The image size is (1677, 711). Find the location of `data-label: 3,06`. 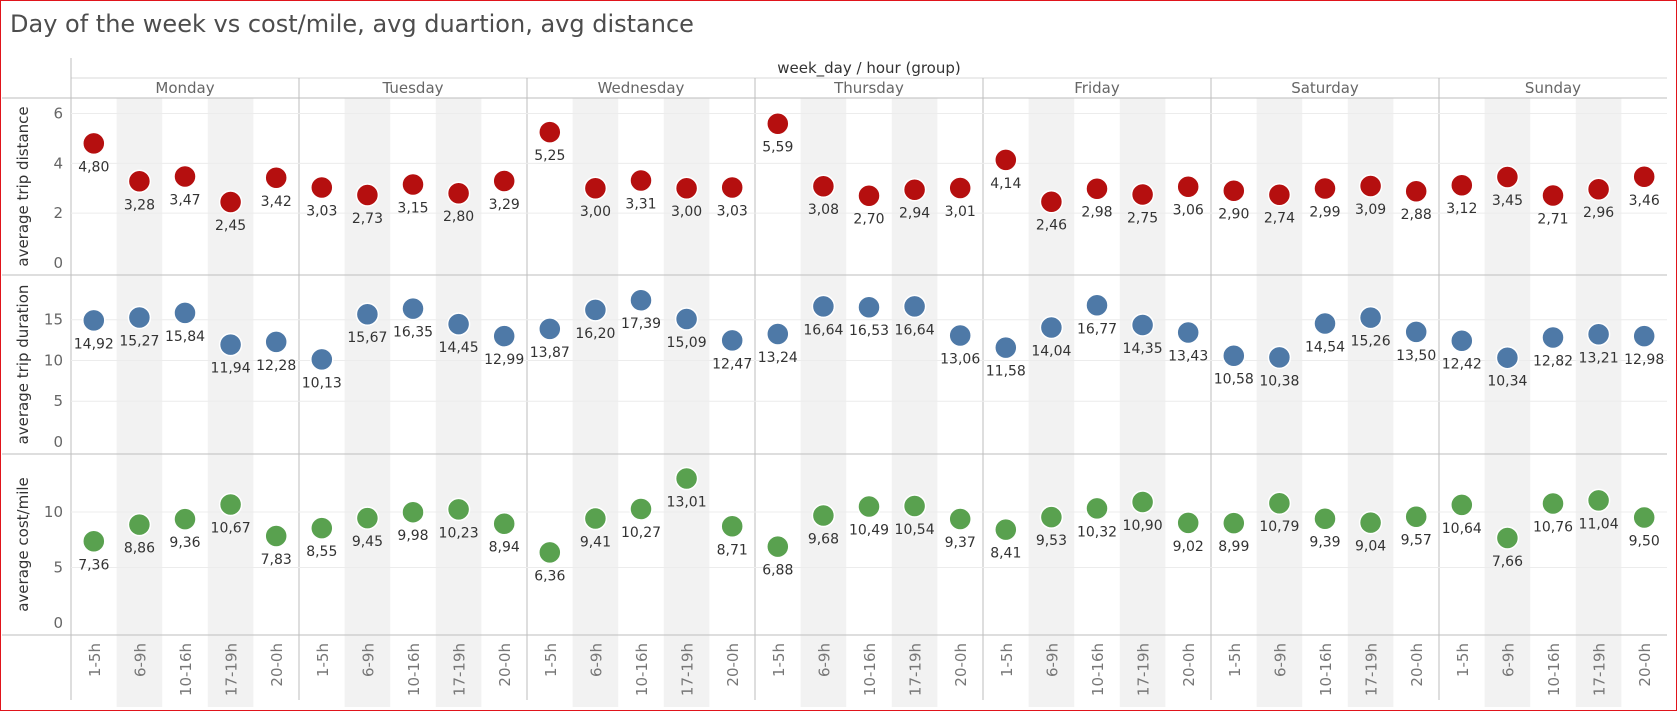

data-label: 3,06 is located at coordinates (1188, 211).